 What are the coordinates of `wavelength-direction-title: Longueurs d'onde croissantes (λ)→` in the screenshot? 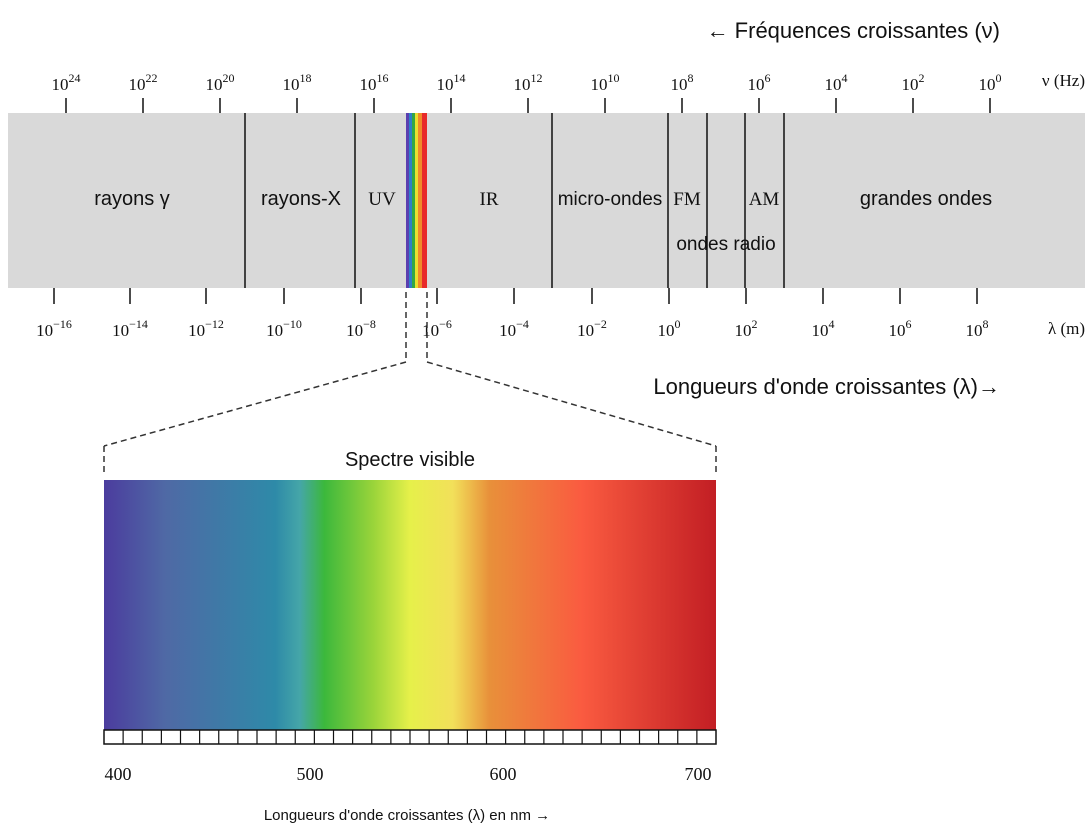 It's located at (826, 386).